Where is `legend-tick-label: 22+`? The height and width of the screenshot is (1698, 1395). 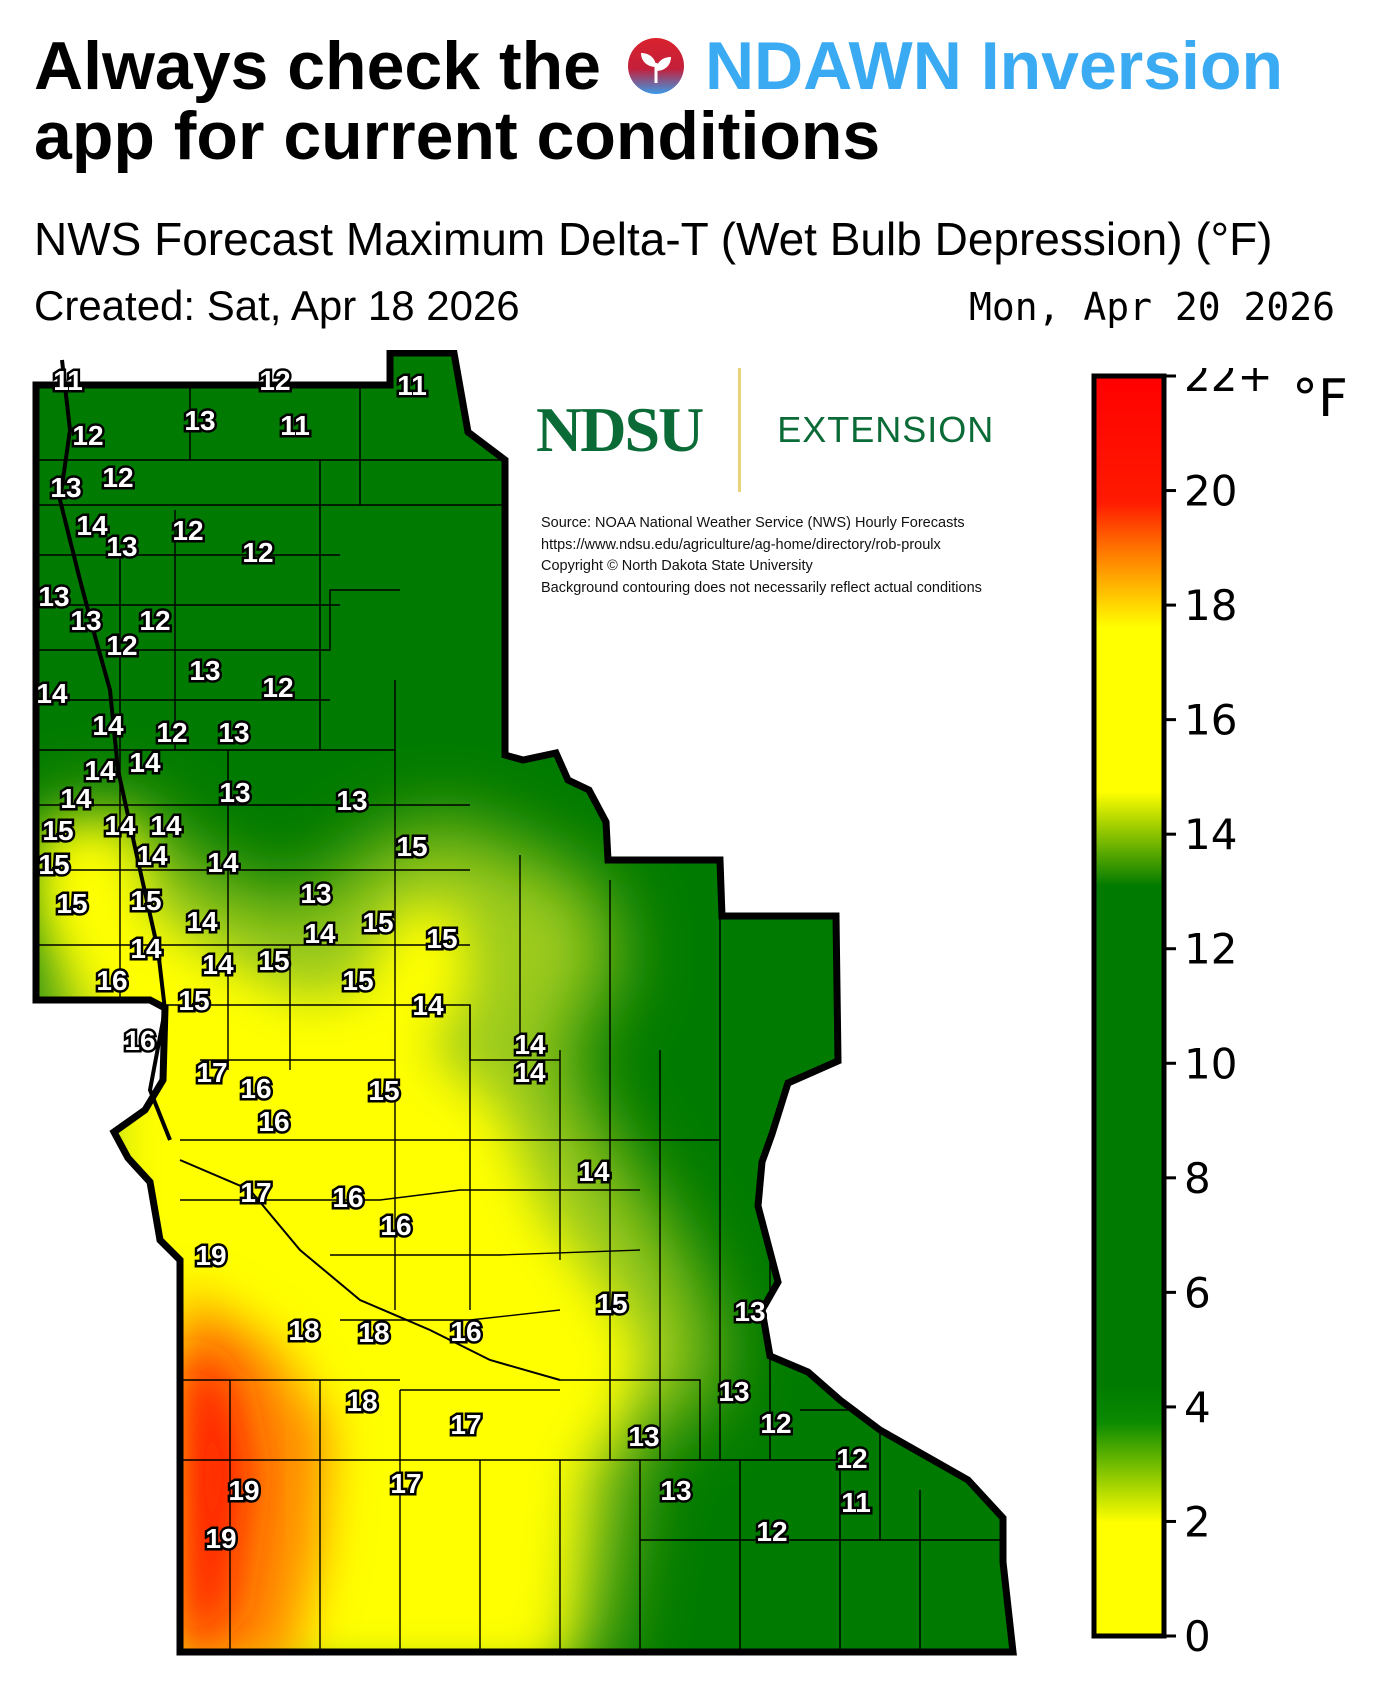
legend-tick-label: 22+ is located at coordinates (1228, 384).